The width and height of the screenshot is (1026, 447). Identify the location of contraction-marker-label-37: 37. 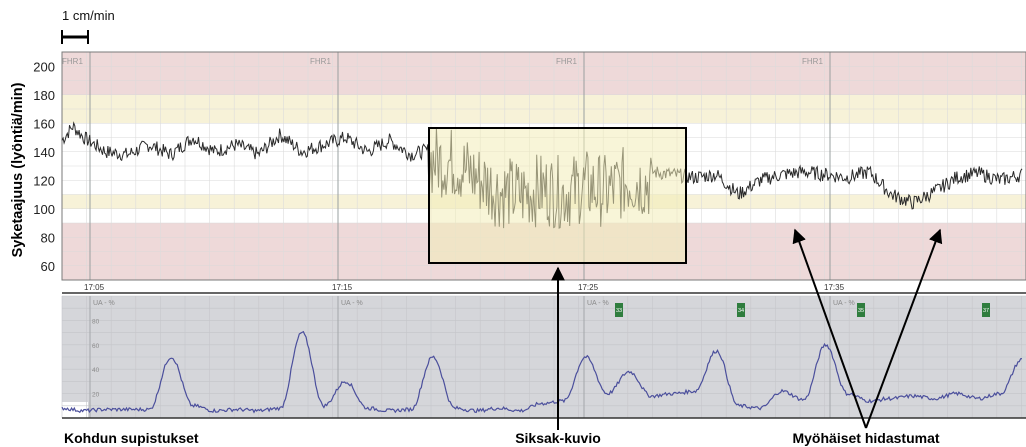
(986, 311).